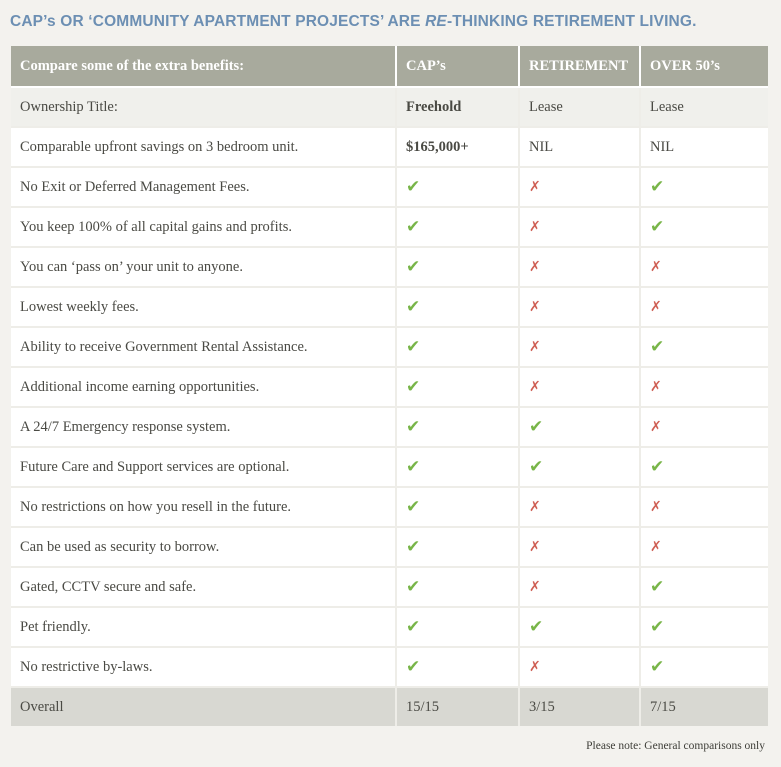 This screenshot has height=767, width=781. I want to click on table-row: Gated, CCTV secure and safe. ✔ ✗ ✔, so click(389, 587).